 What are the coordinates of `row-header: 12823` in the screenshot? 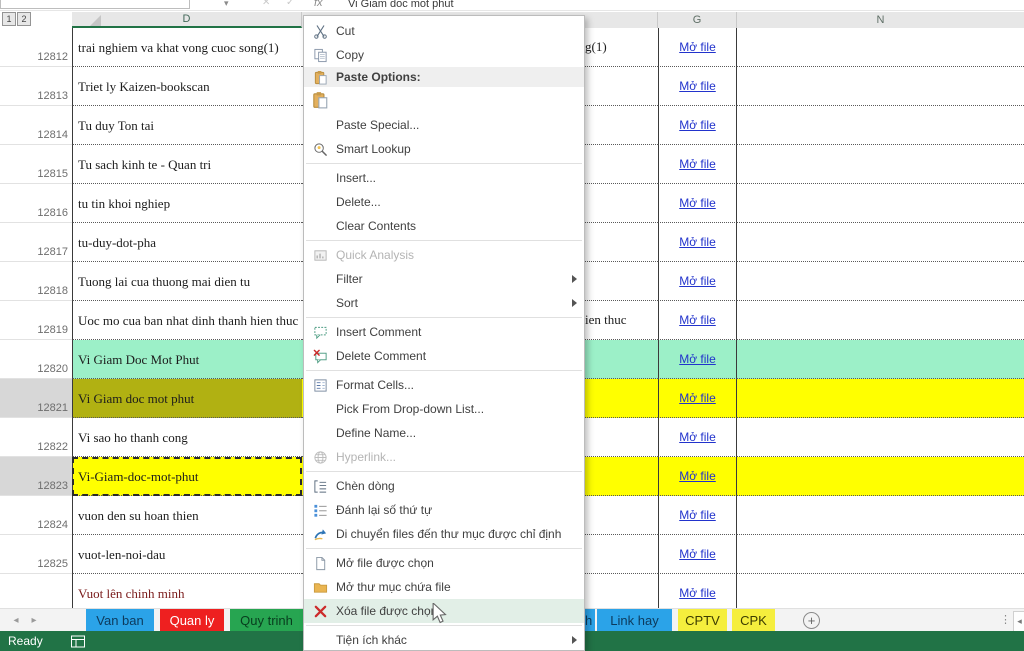 It's located at (36, 476).